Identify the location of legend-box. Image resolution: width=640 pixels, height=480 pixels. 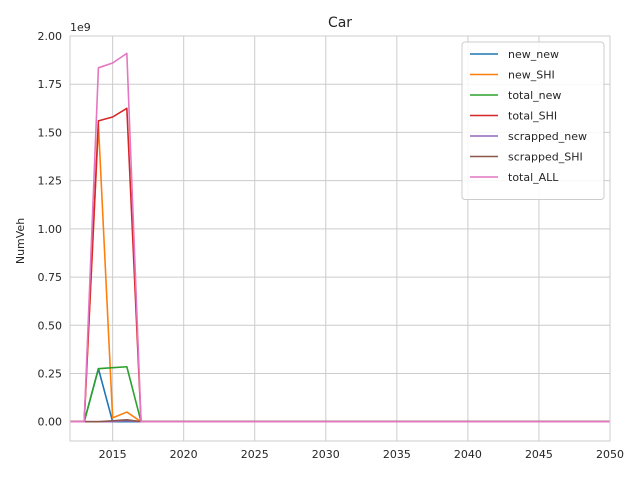
(533, 120).